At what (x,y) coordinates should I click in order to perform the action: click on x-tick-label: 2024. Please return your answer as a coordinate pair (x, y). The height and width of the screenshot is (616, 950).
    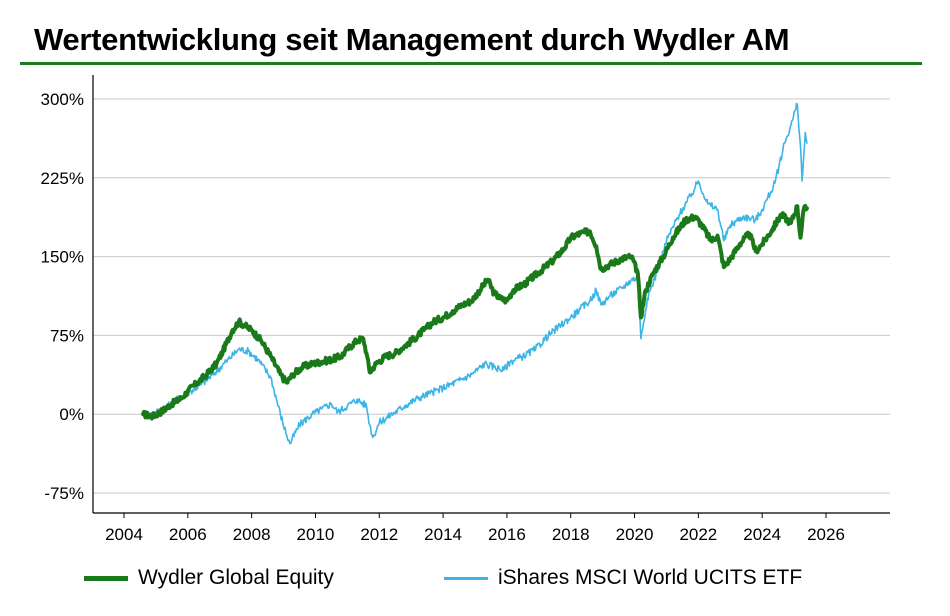
    Looking at the image, I should click on (762, 534).